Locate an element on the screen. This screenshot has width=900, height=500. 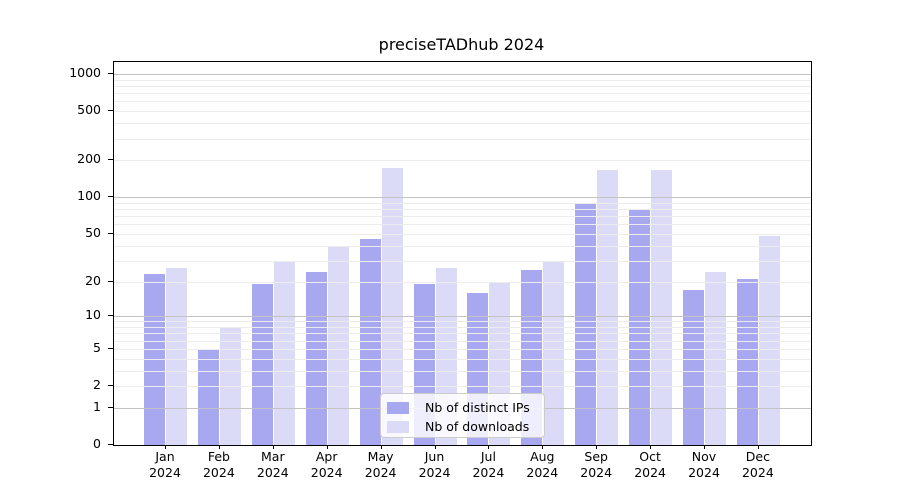
x-tick-month: Nov is located at coordinates (704, 456).